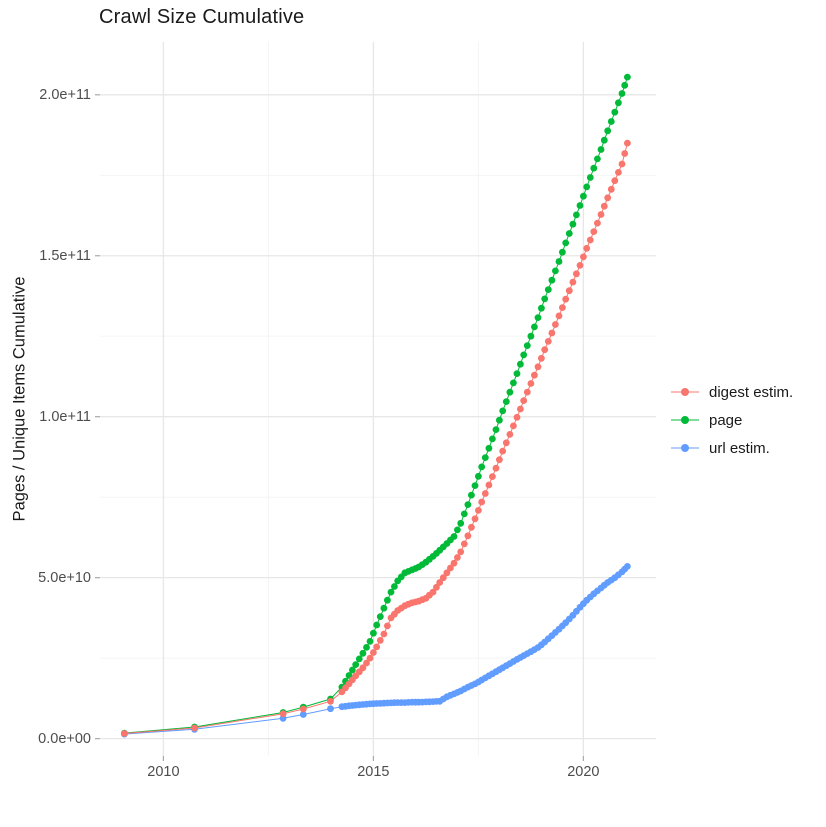 This screenshot has width=826, height=827. I want to click on chart-title: Crawl Size Cumulative, so click(202, 17).